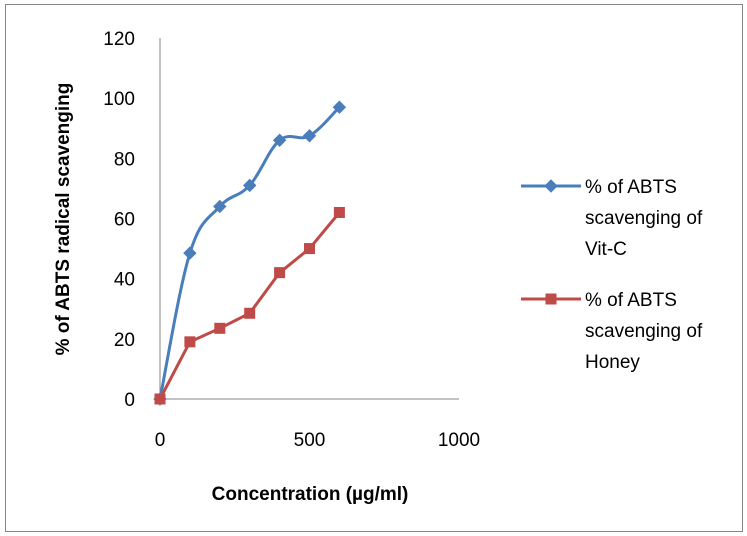 This screenshot has height=536, width=747. What do you see at coordinates (124, 220) in the screenshot?
I see `y-tick-label: 60` at bounding box center [124, 220].